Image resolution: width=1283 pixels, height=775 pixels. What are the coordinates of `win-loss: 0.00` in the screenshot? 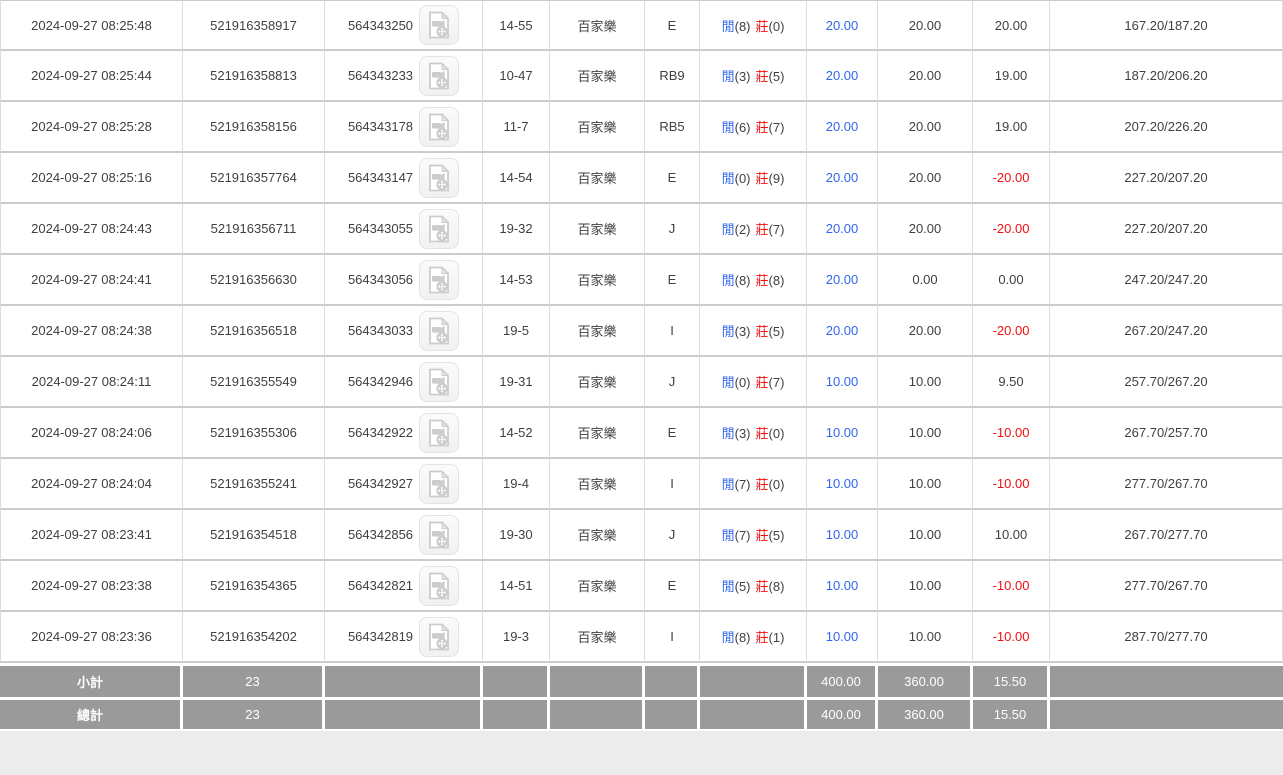 It's located at (1011, 280).